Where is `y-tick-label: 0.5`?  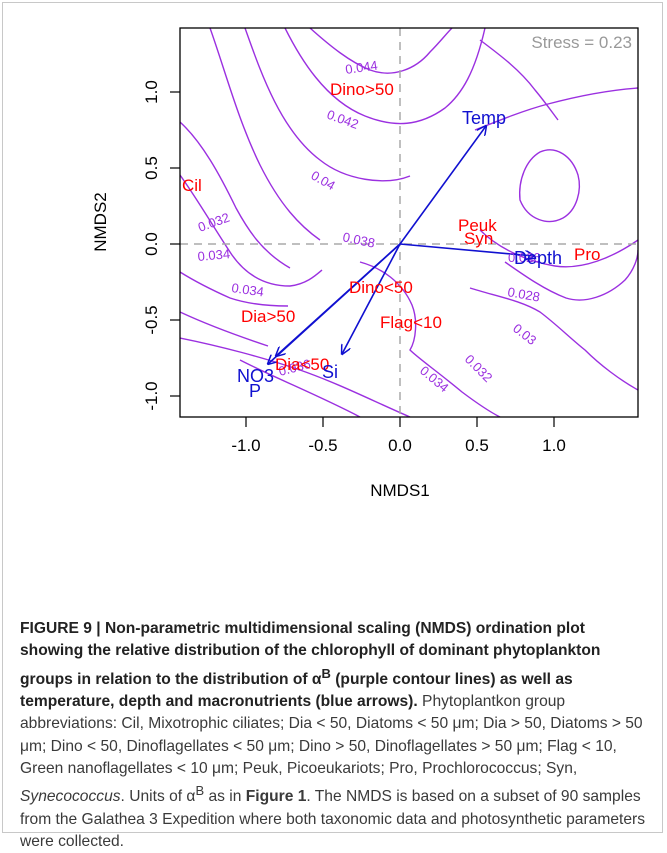 y-tick-label: 0.5 is located at coordinates (151, 168).